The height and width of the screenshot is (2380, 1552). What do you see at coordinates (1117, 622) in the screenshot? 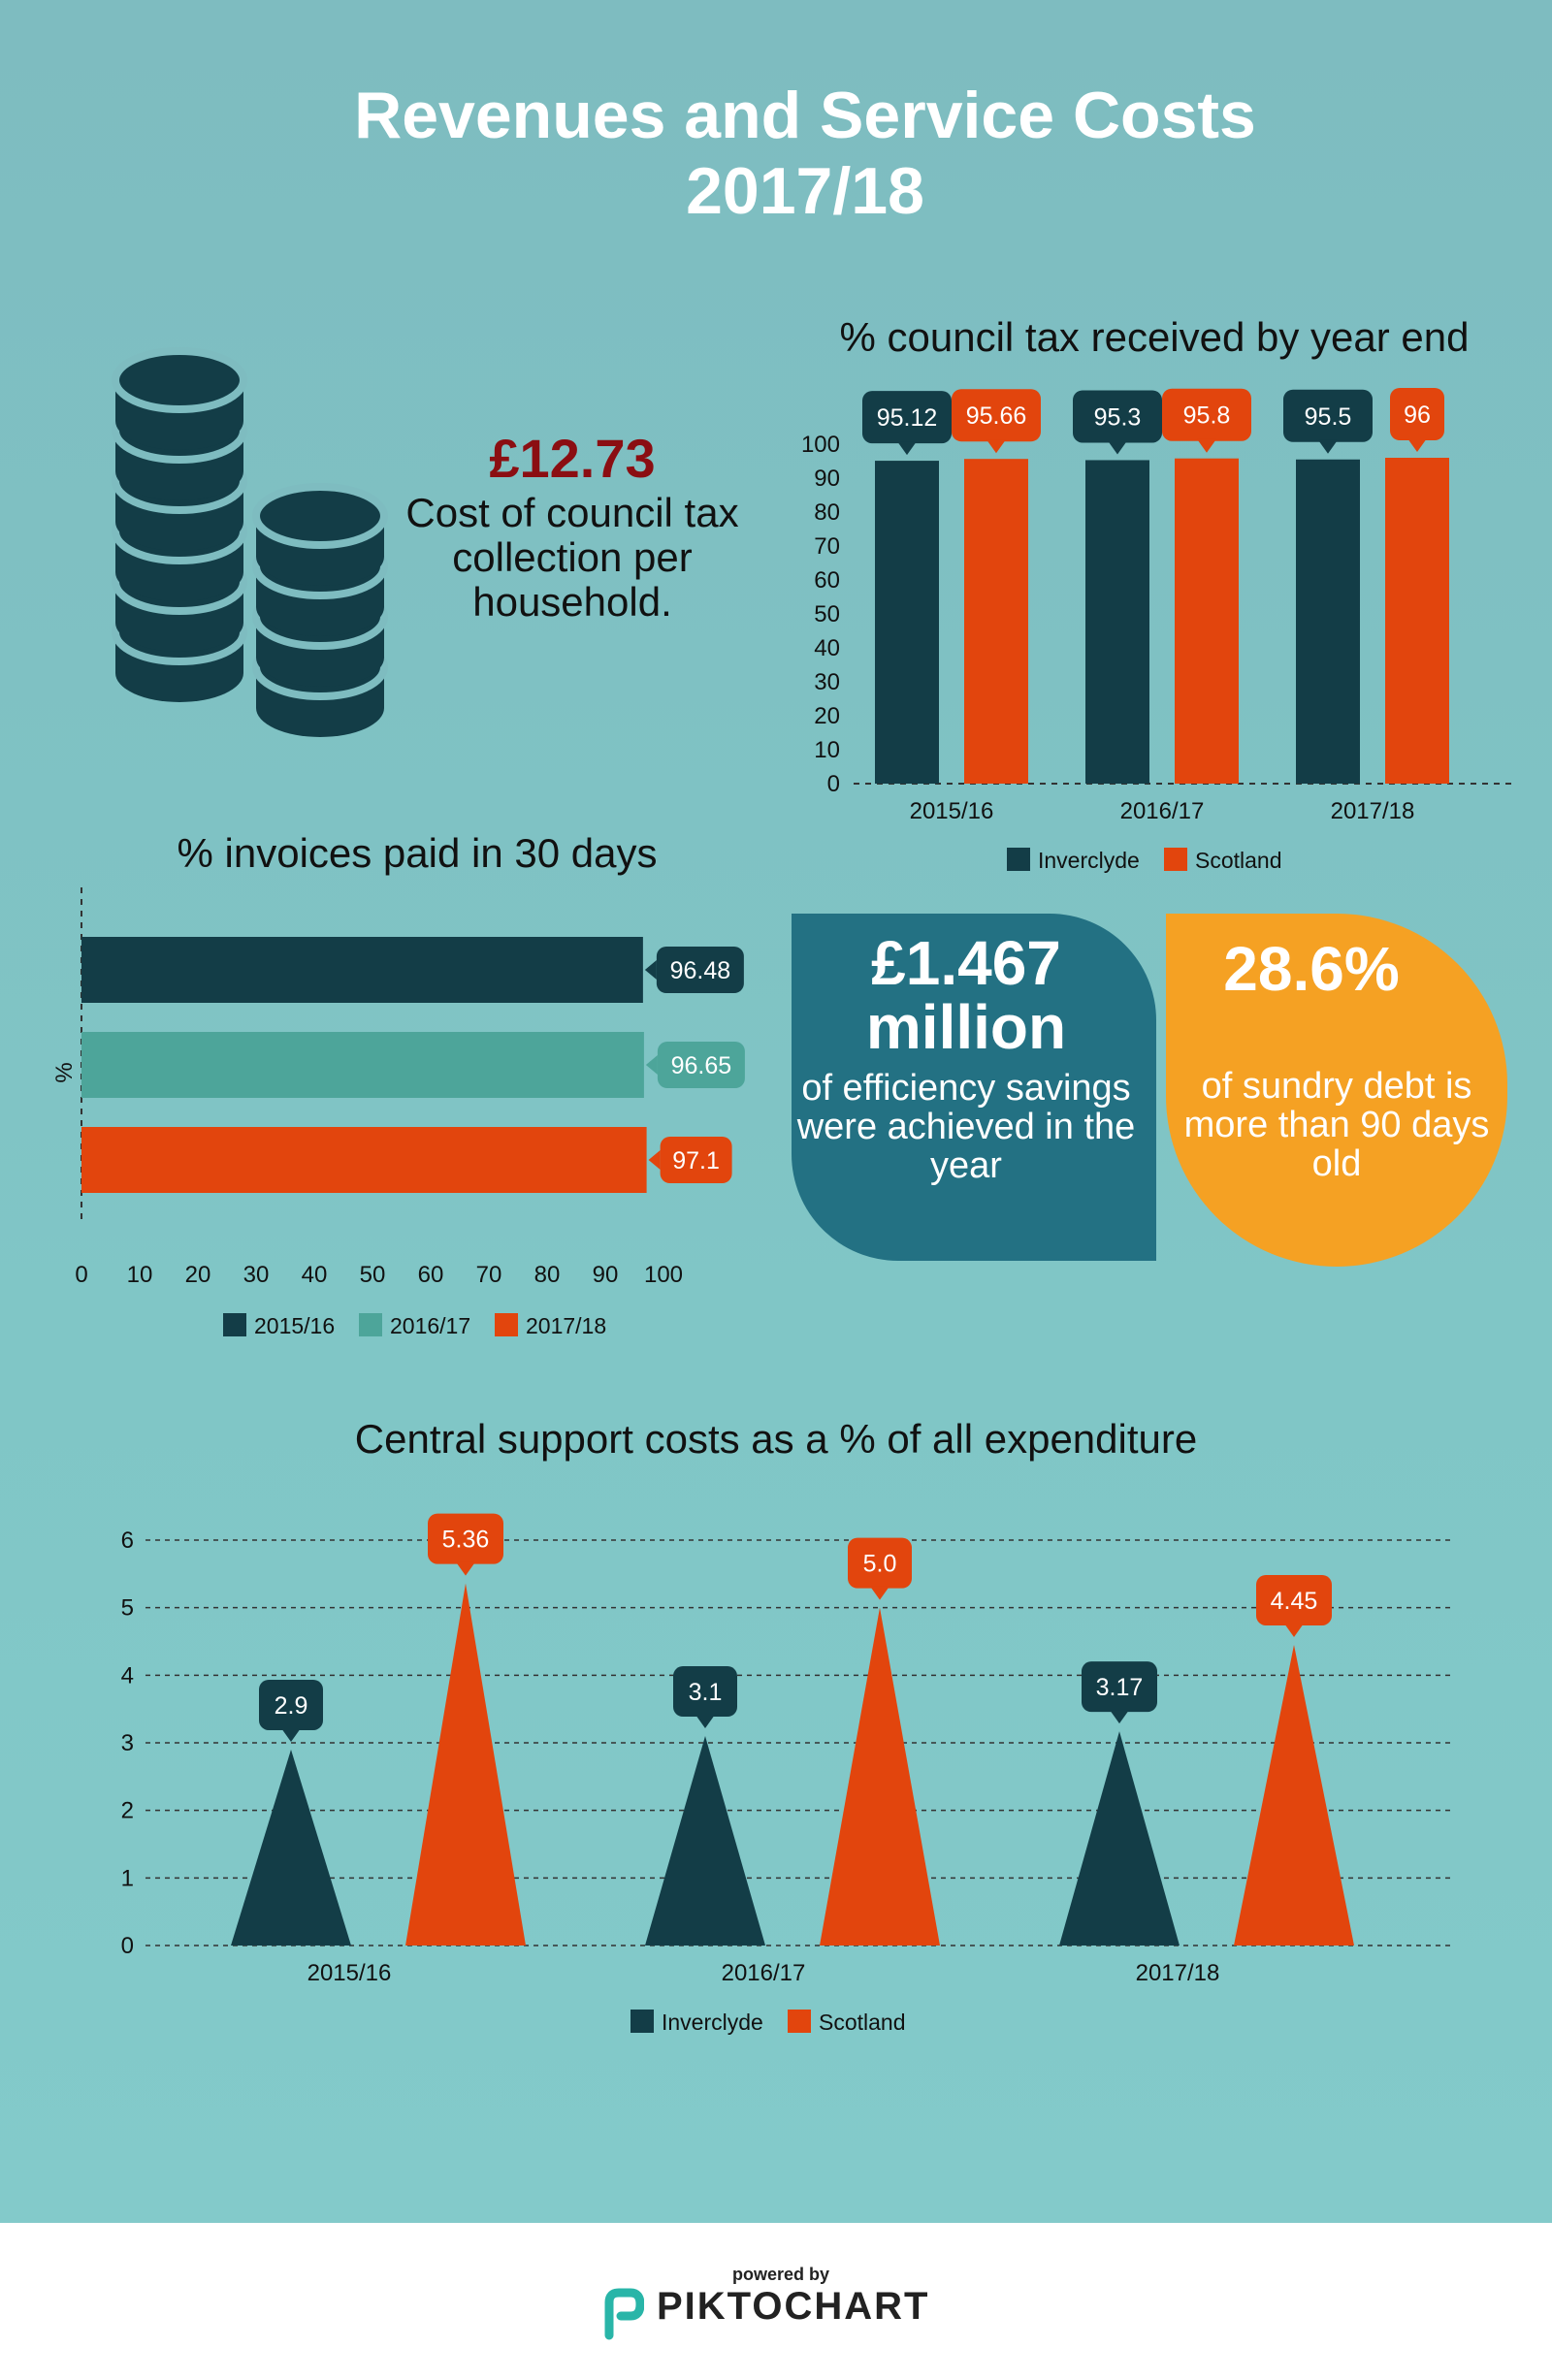
I see `bar-inverclyde-2016/17` at bounding box center [1117, 622].